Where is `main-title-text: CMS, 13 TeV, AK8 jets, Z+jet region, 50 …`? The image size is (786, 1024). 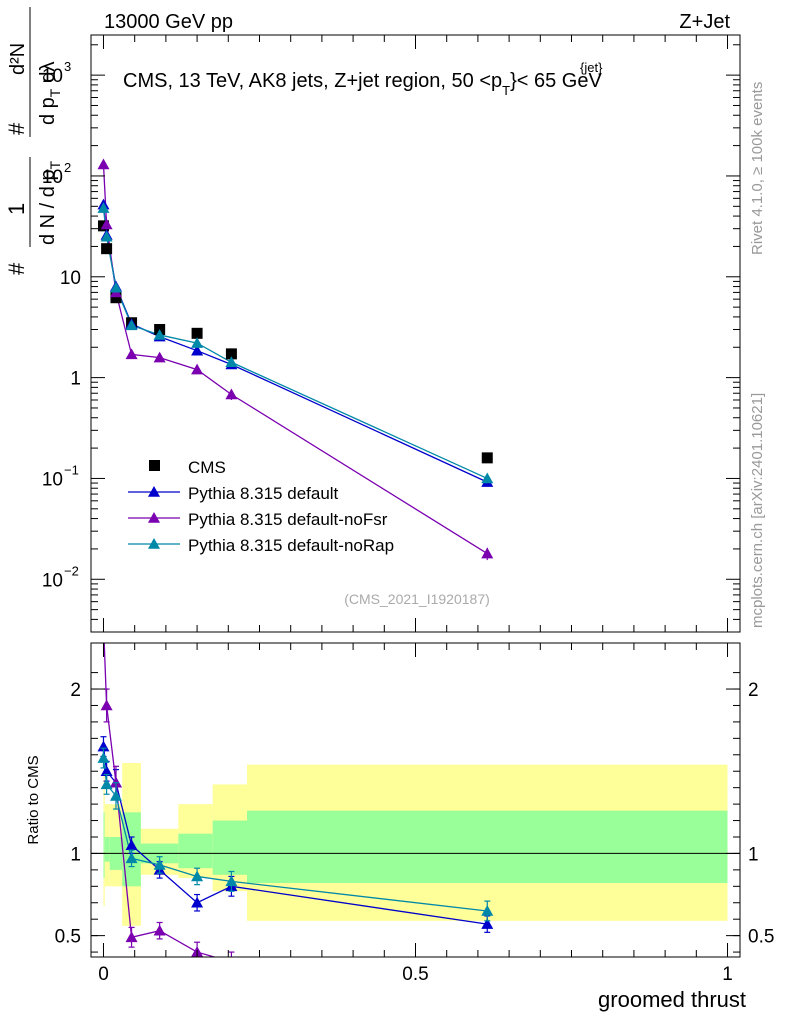 main-title-text: CMS, 13 TeV, AK8 jets, Z+jet region, 50 … is located at coordinates (312, 81).